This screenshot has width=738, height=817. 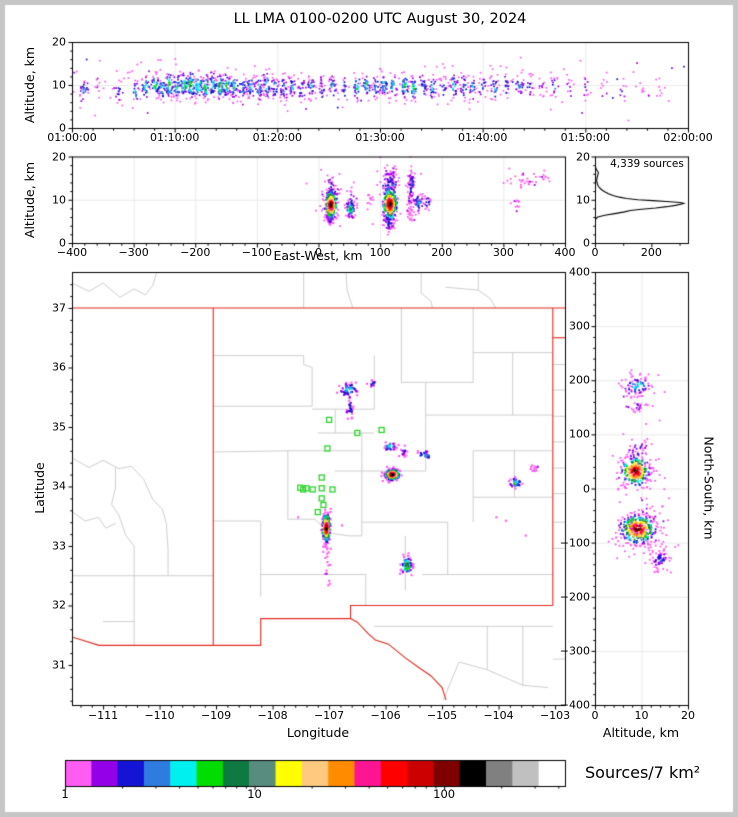 I want to click on time-tick-label: 02:00:00, so click(x=688, y=137).